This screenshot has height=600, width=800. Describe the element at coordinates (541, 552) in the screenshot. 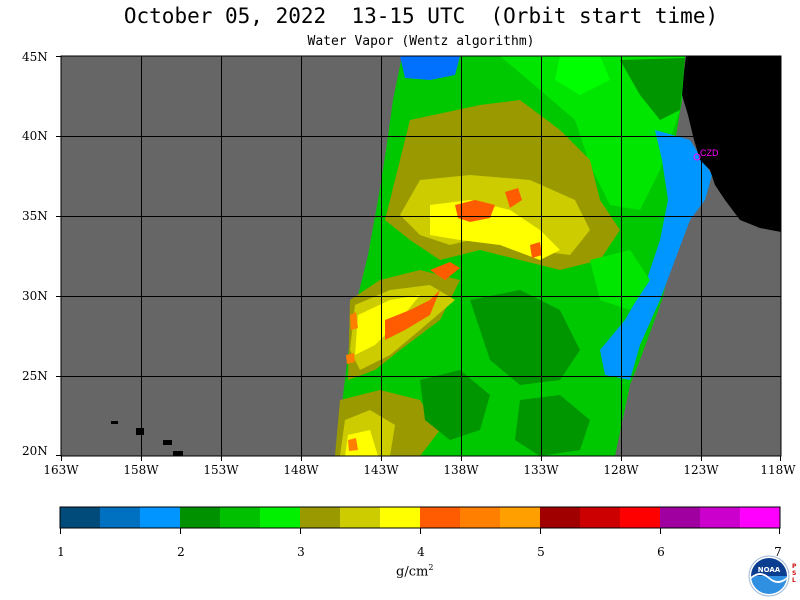

I see `colorbar-tick-5: 5` at that location.